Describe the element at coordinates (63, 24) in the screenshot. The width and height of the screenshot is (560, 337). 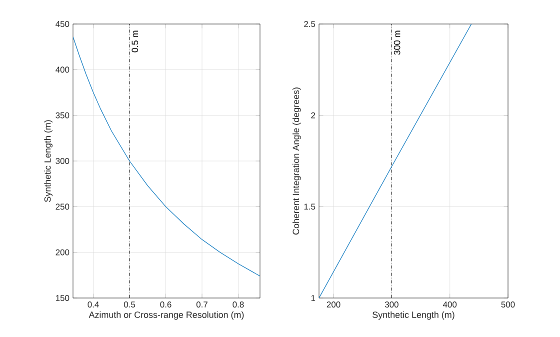
I see `y-tick-label: 450` at that location.